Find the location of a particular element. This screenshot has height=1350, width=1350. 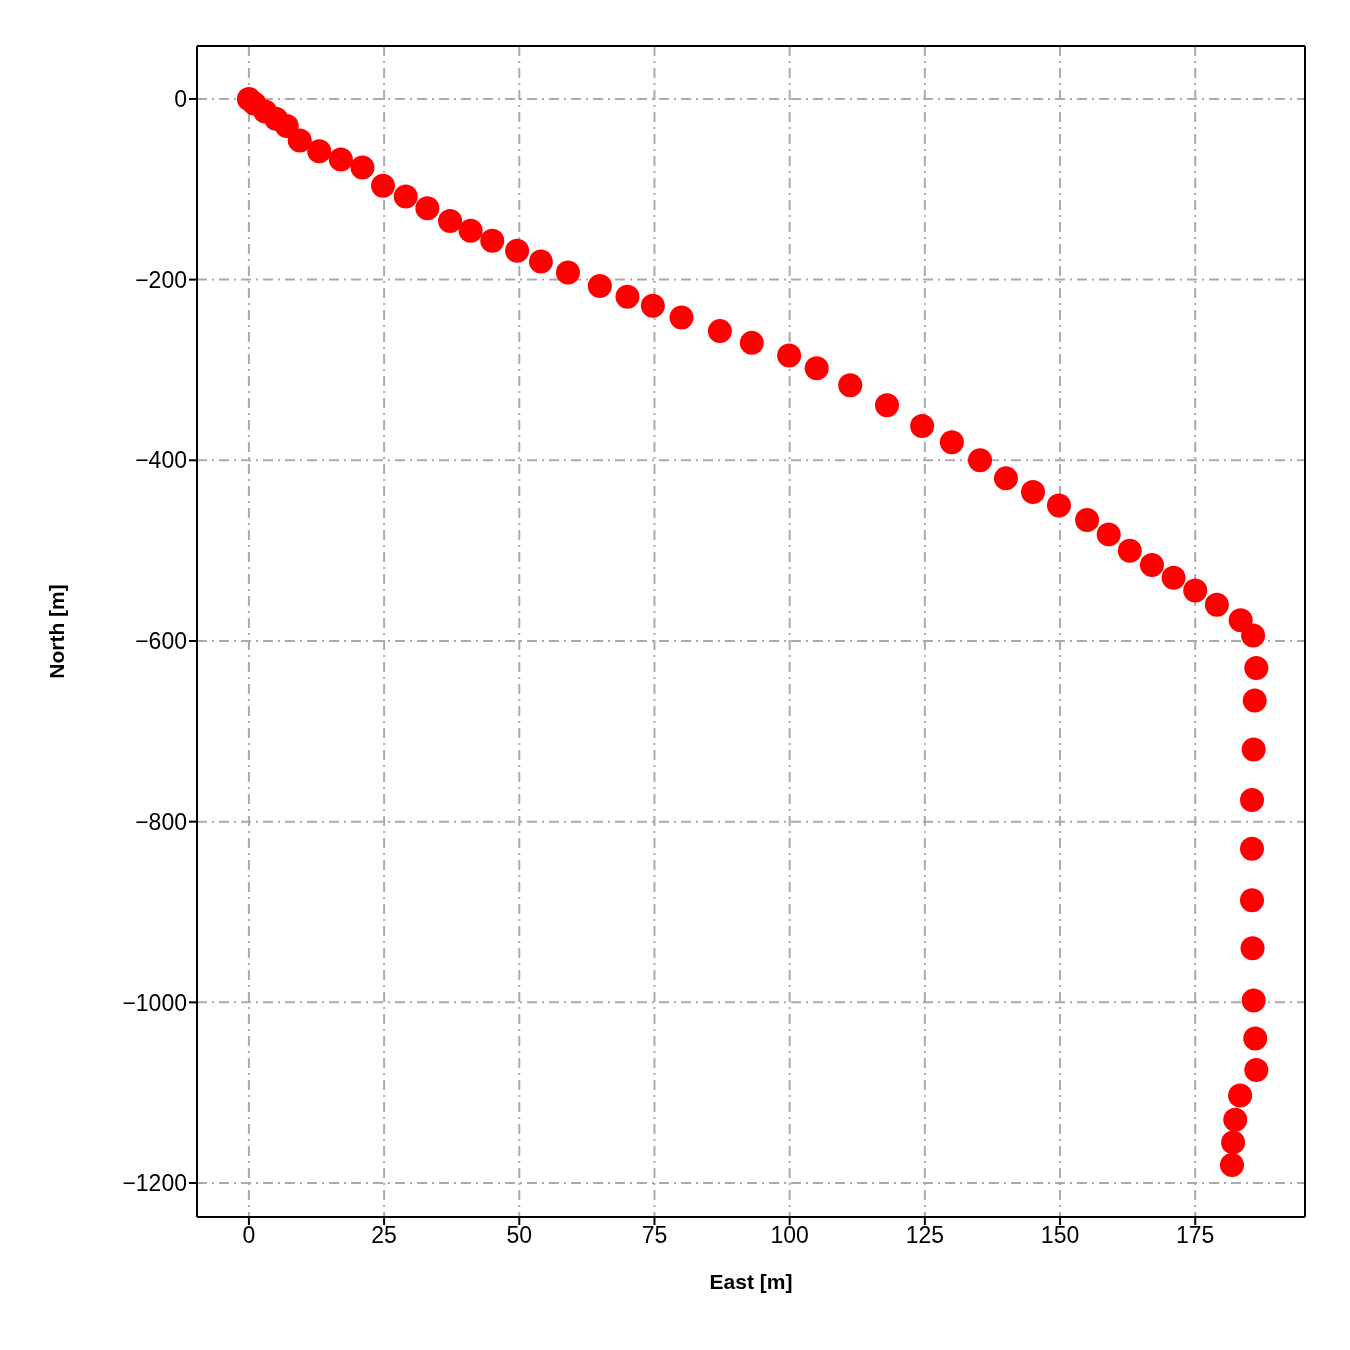

x-tick-label: 50 is located at coordinates (519, 1235).